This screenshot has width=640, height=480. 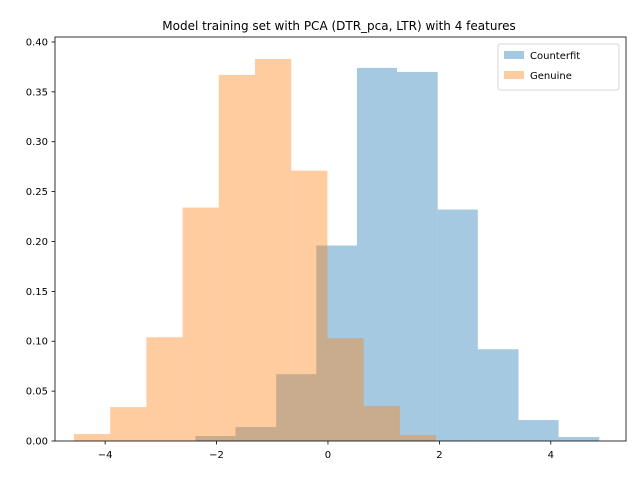 What do you see at coordinates (514, 75) in the screenshot?
I see `legend-swatch-genuine` at bounding box center [514, 75].